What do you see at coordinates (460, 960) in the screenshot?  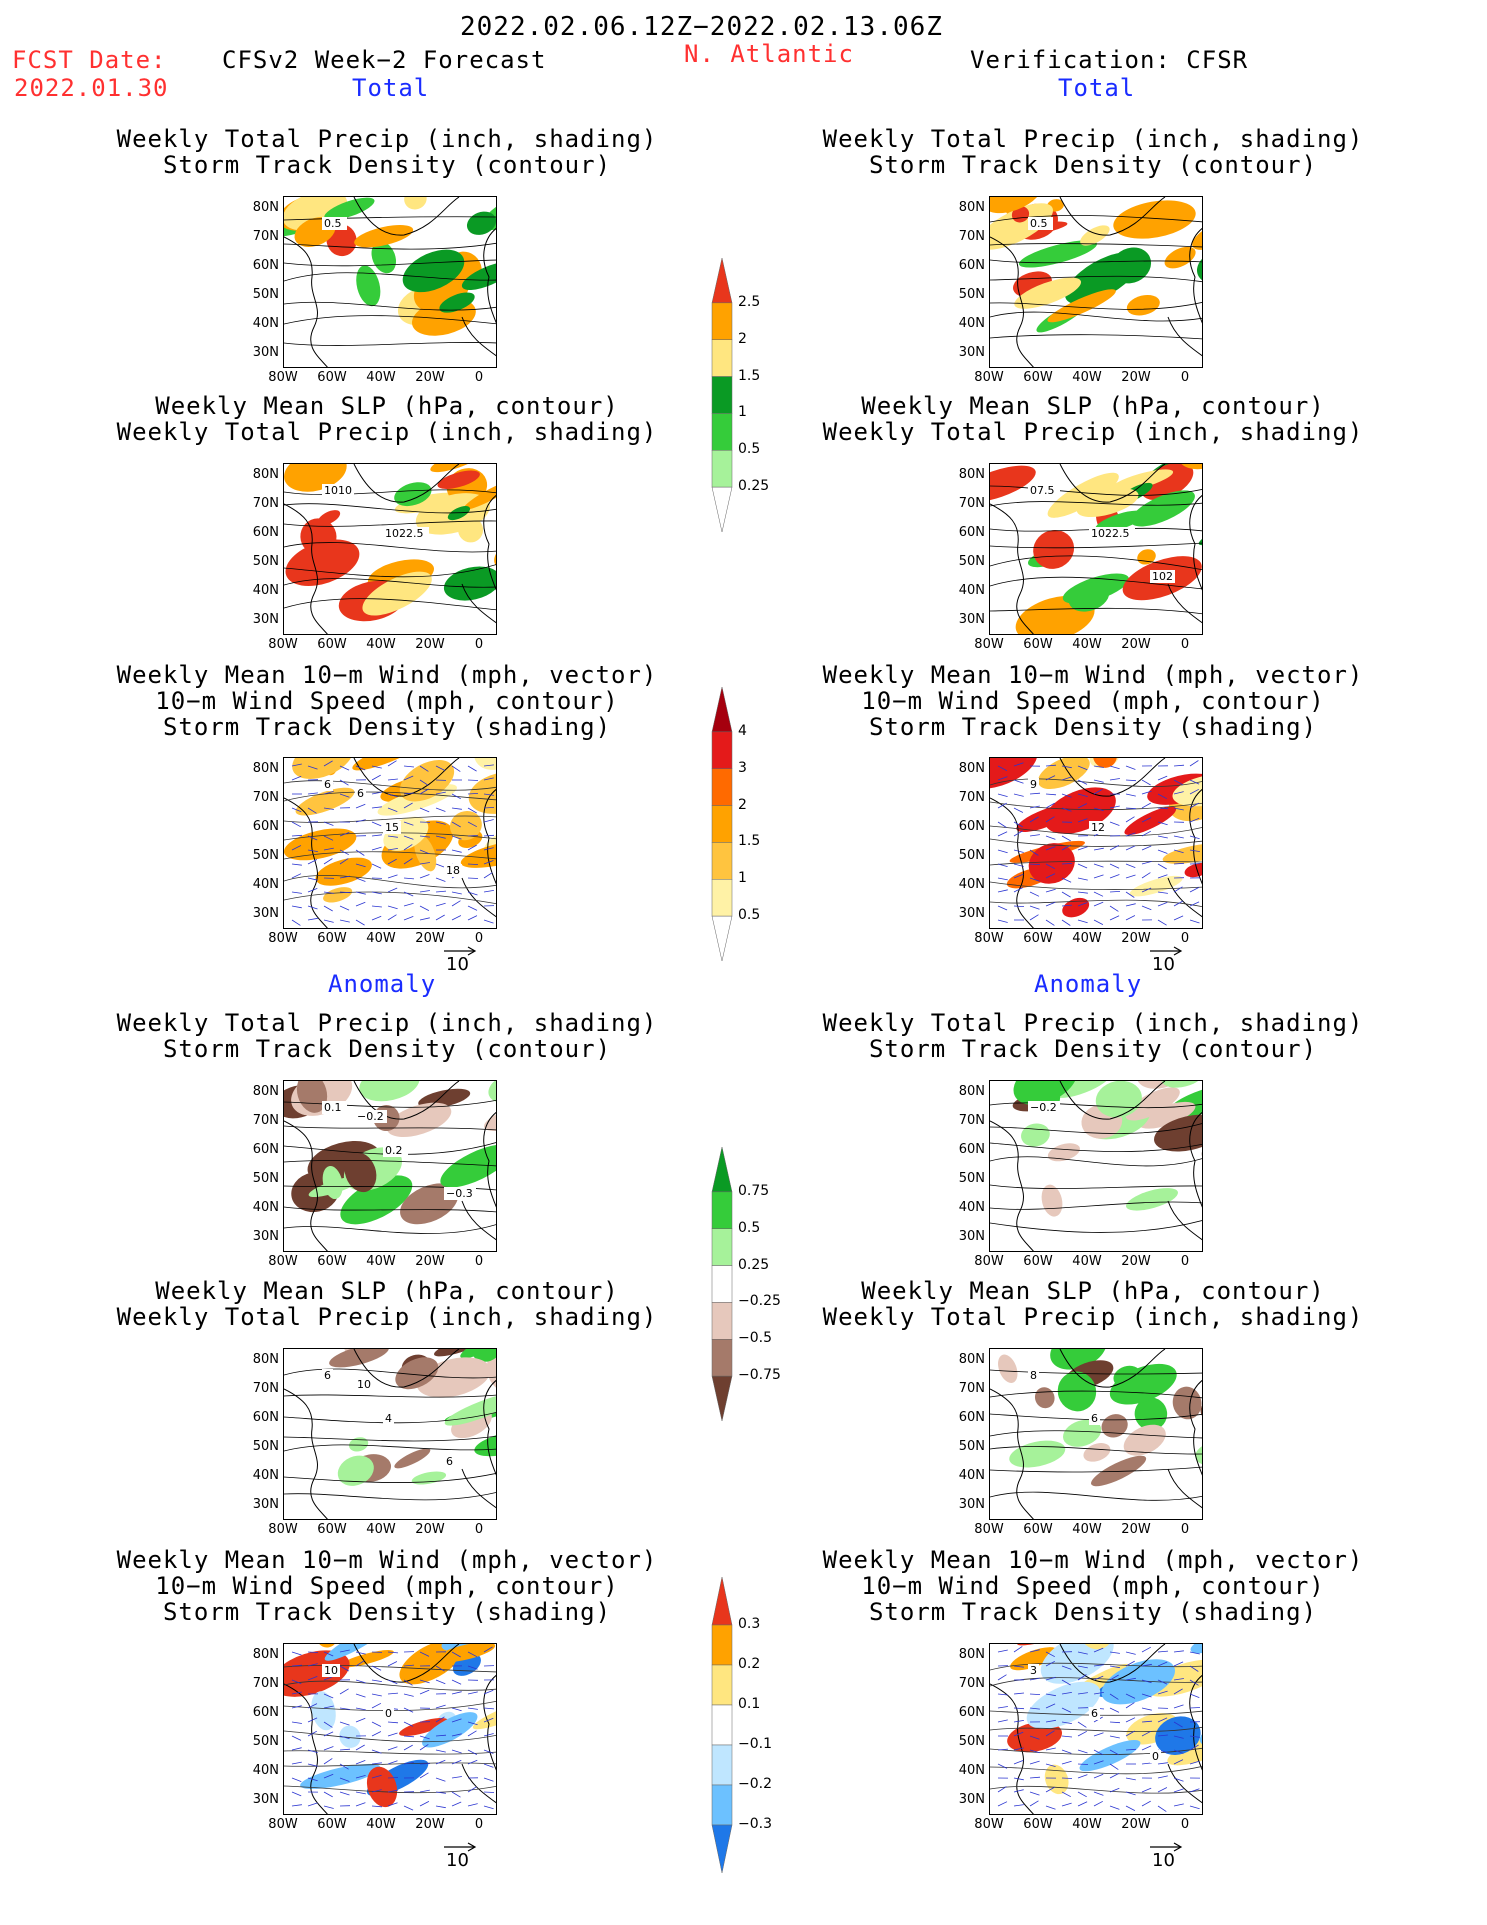 I see `vector-ref-f-t3: 10` at bounding box center [460, 960].